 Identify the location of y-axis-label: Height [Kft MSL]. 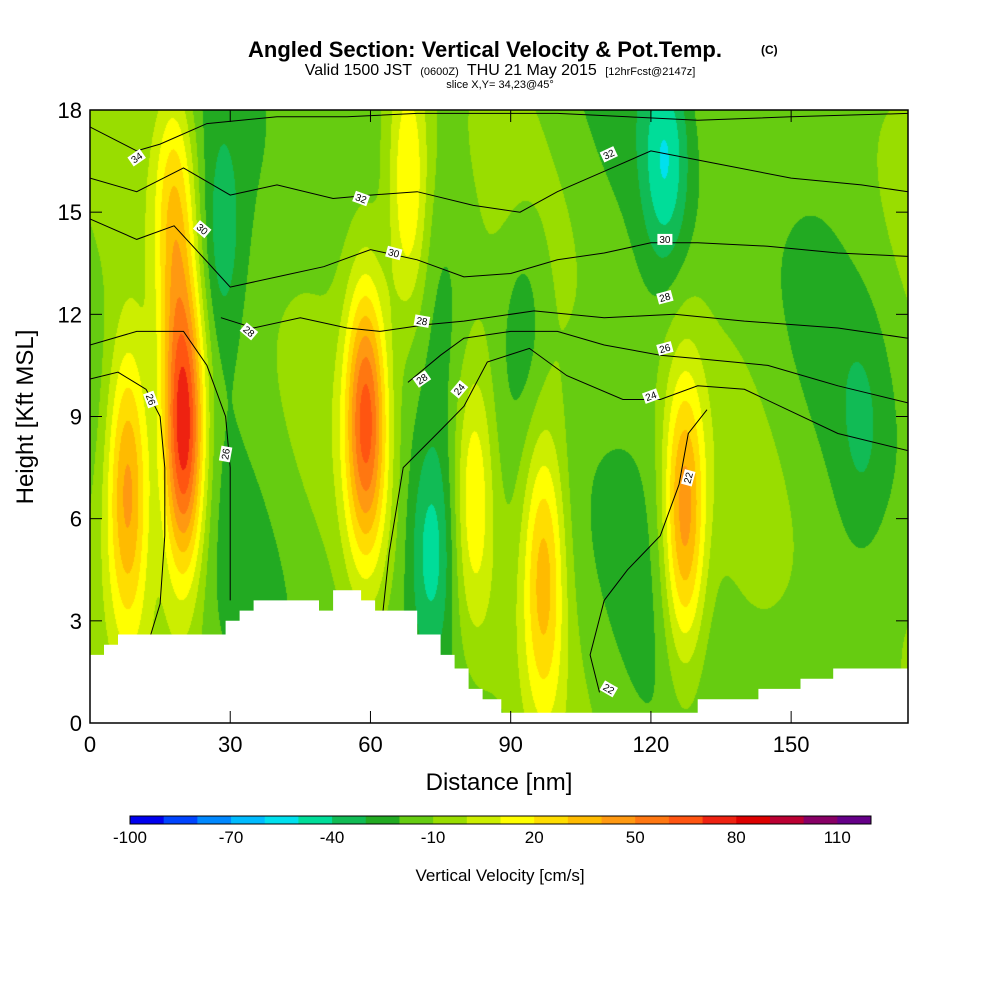
(25, 417).